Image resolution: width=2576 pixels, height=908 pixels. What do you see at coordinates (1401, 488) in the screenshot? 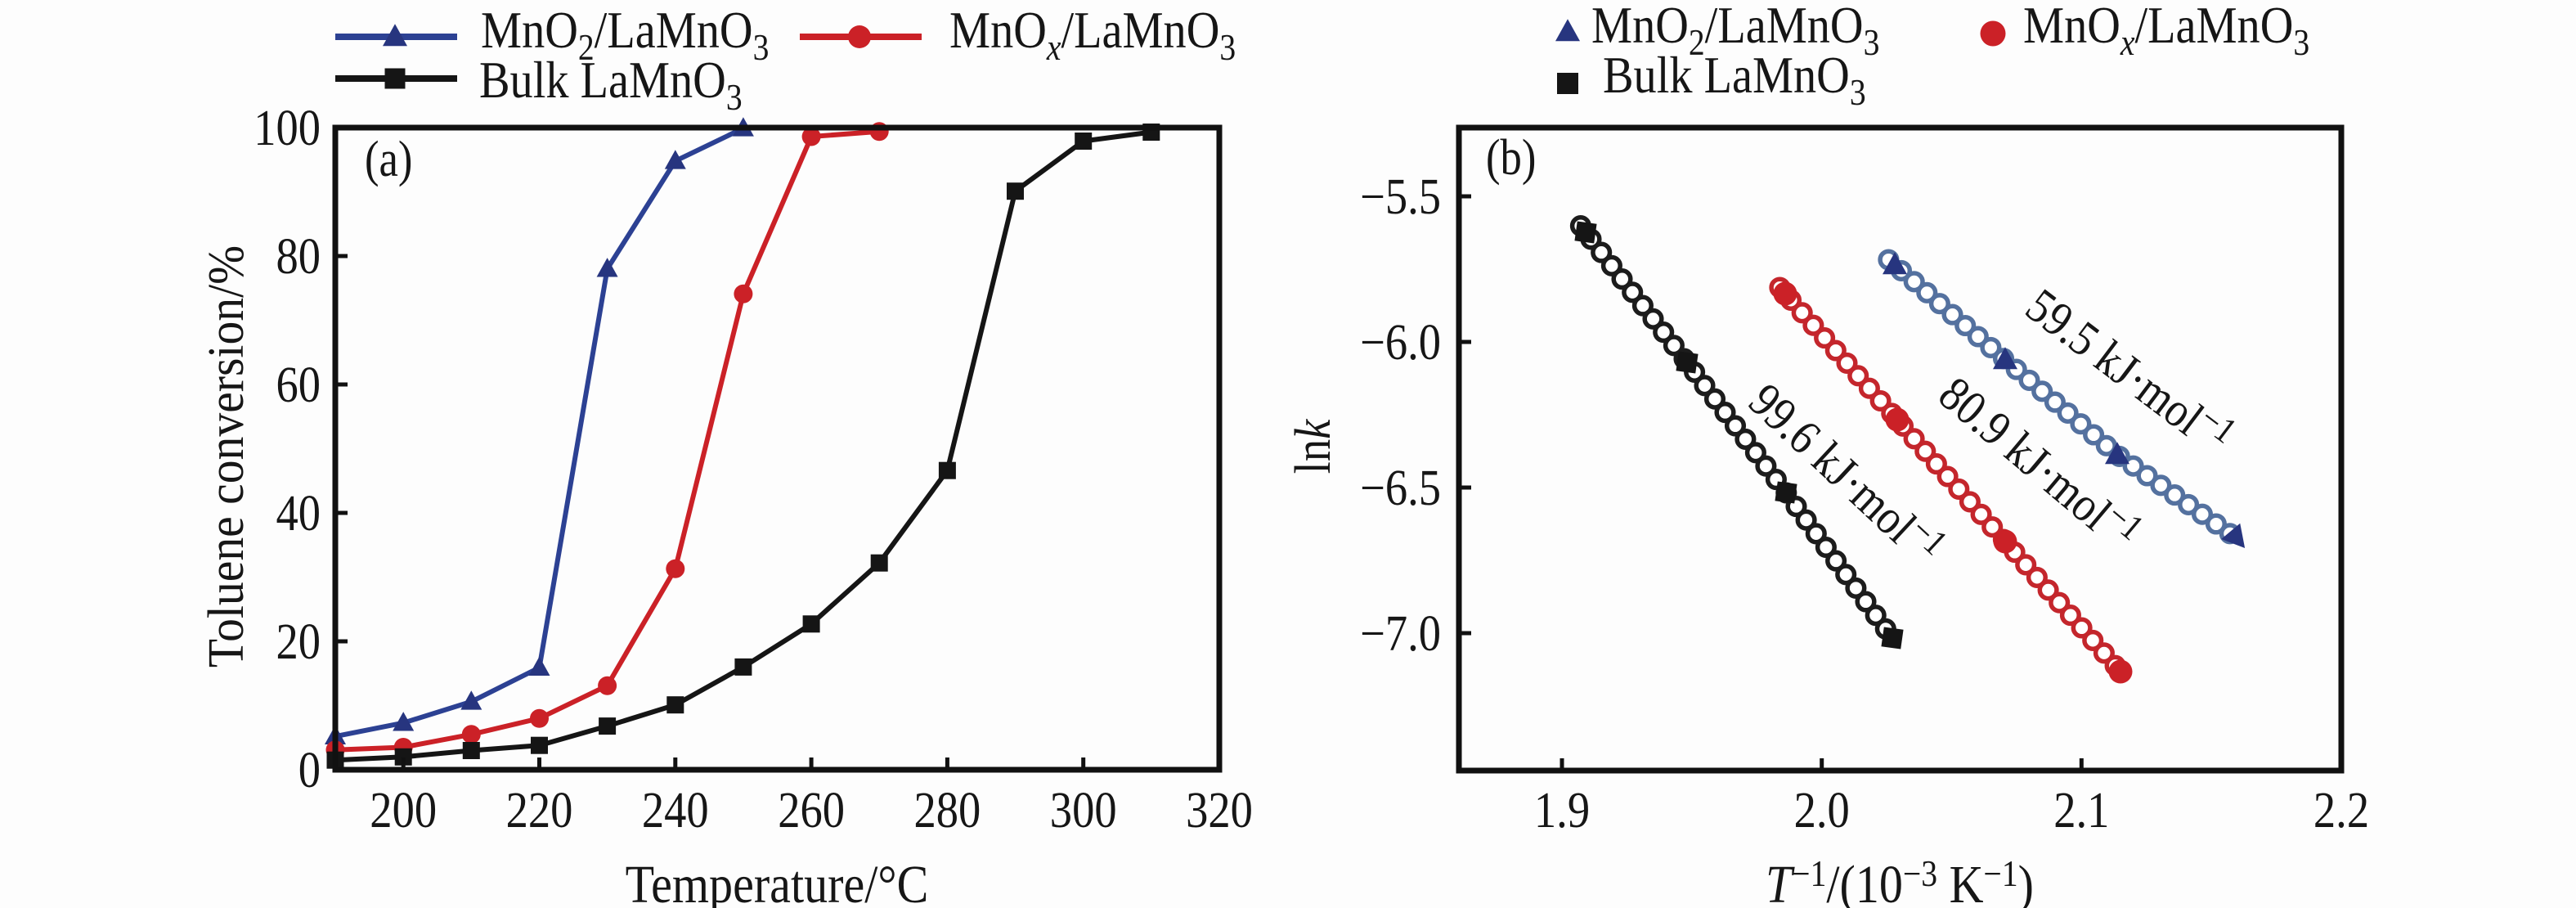
I see `svg-text: −6.5` at bounding box center [1401, 488].